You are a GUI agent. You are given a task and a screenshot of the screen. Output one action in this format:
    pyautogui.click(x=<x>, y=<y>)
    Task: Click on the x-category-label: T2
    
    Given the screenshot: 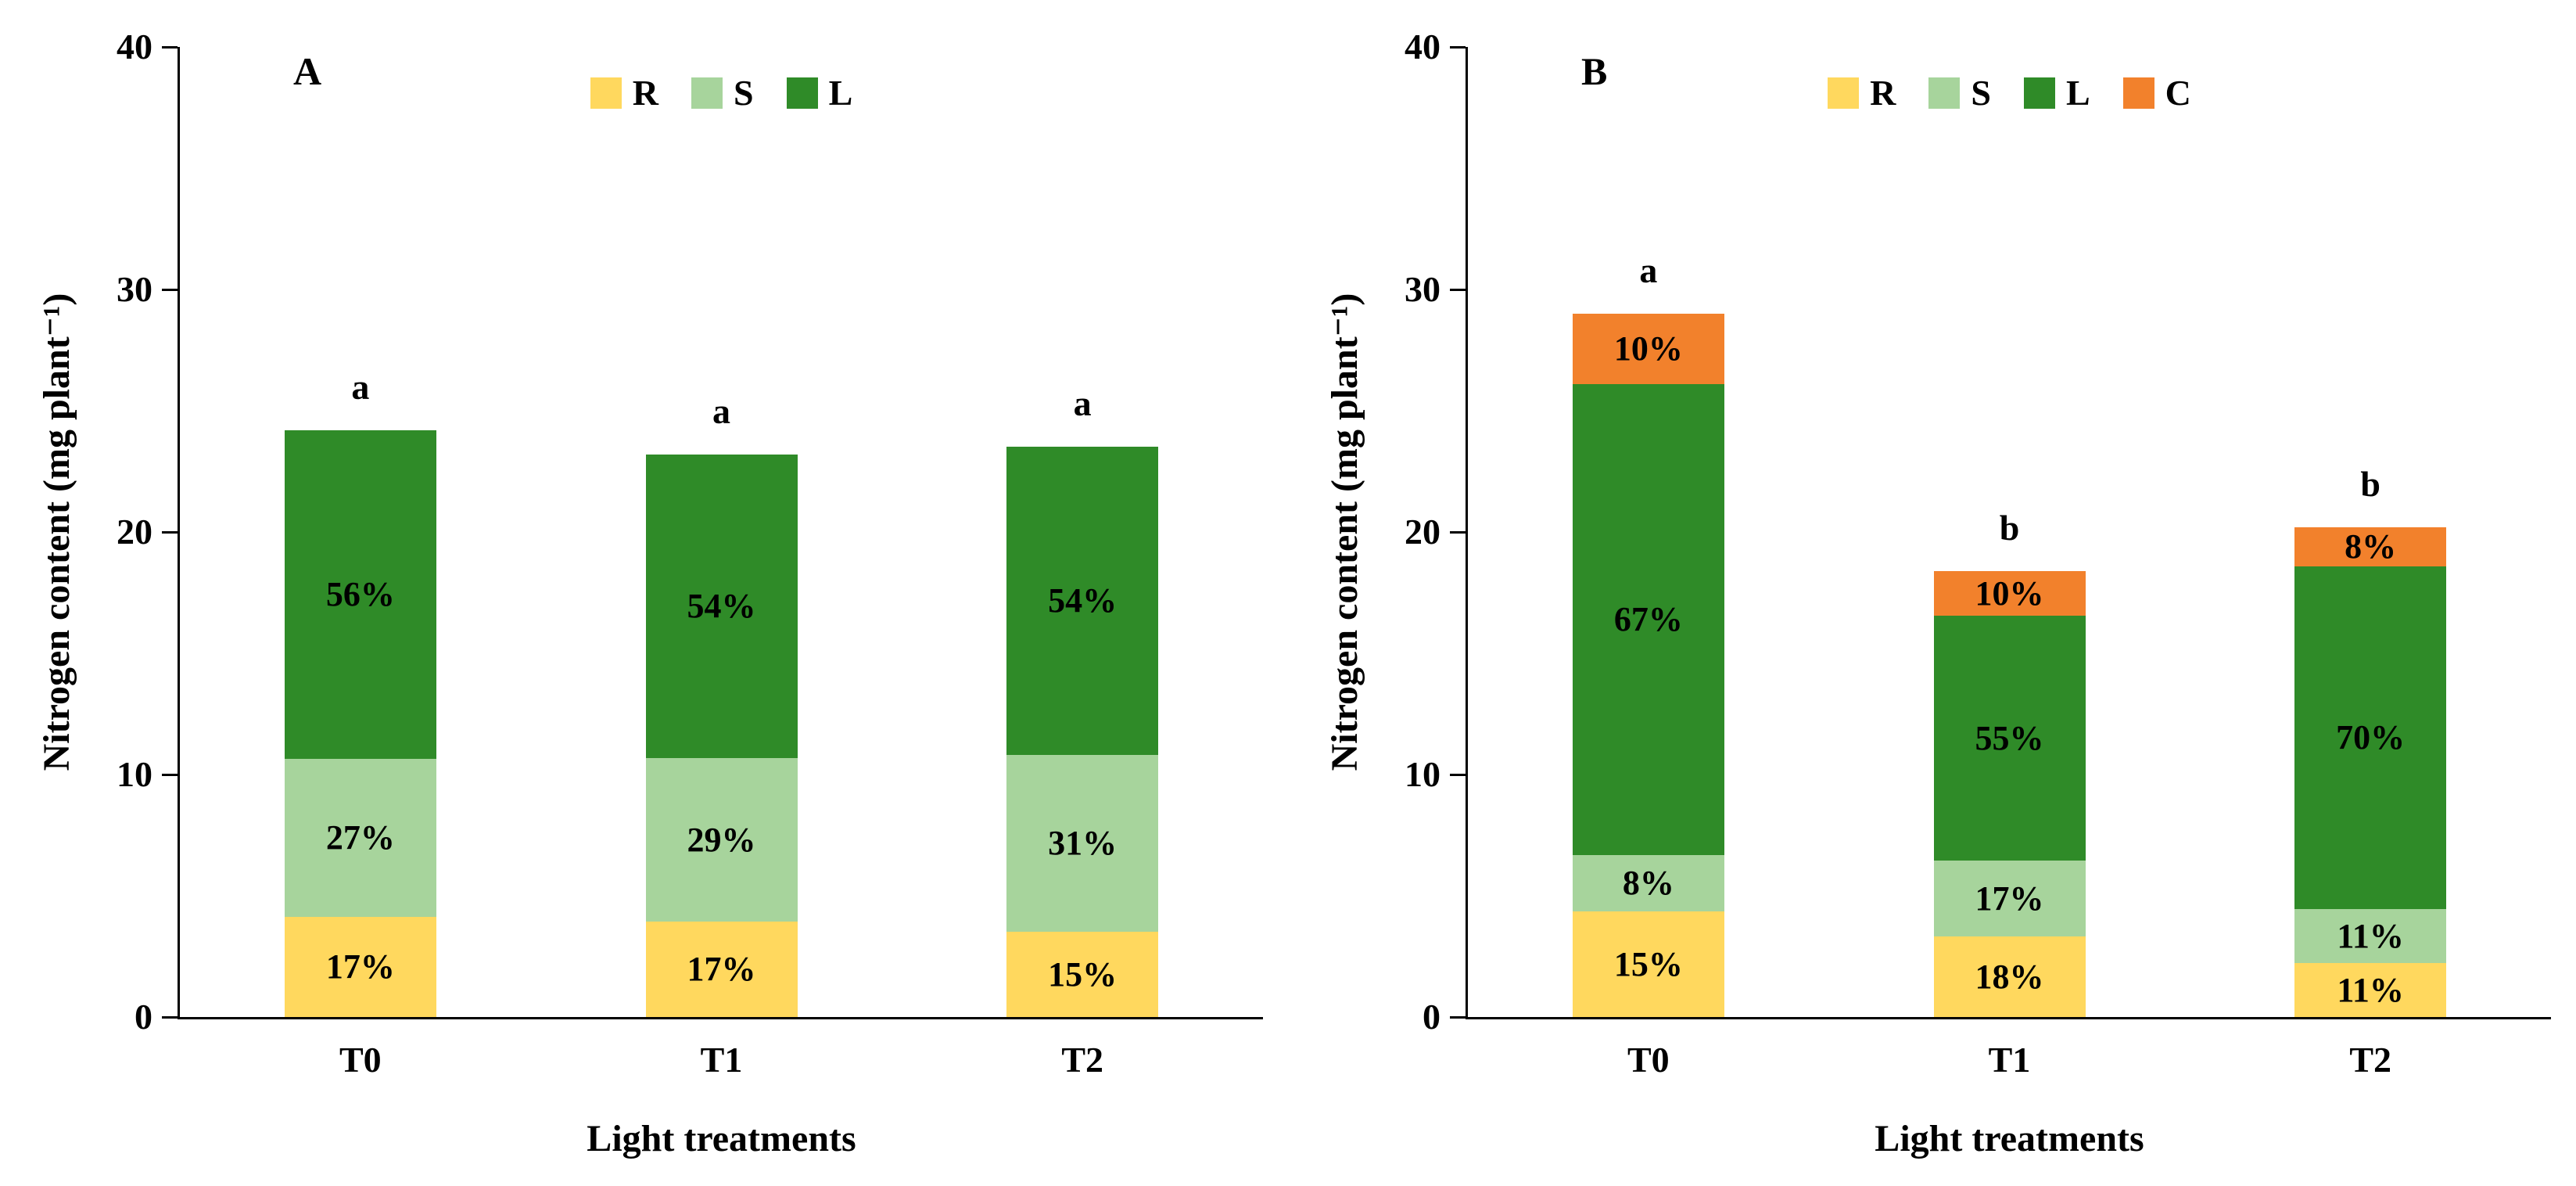 What is the action you would take?
    pyautogui.click(x=1082, y=1060)
    